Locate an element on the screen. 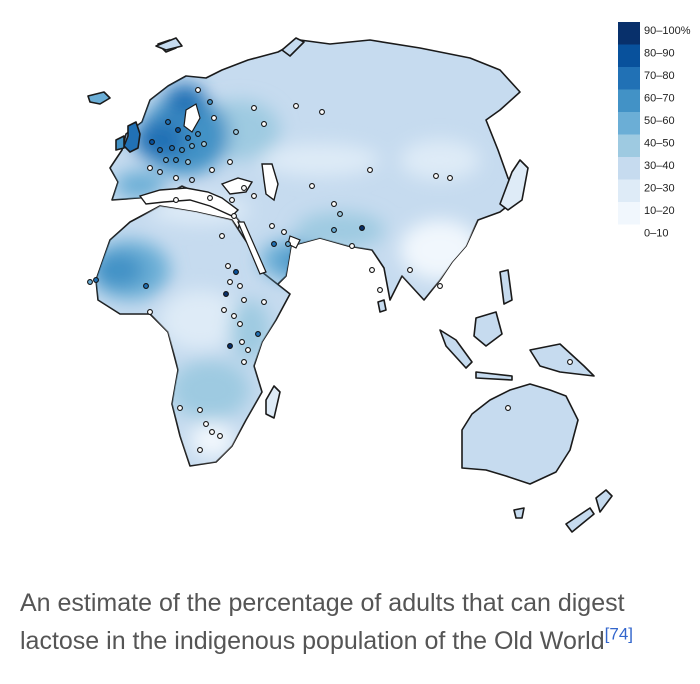 The height and width of the screenshot is (684, 700). caption-reference-link: [74] is located at coordinates (619, 634).